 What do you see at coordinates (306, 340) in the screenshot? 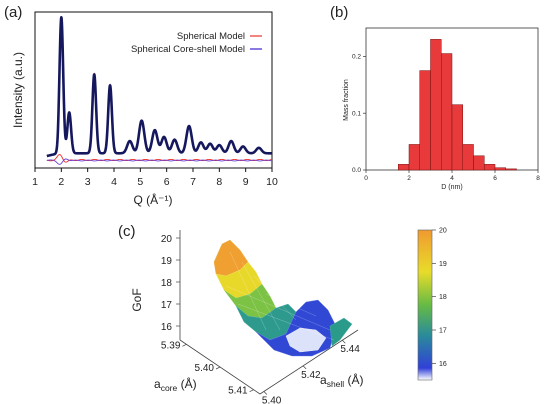
I see `surface-valley-light` at bounding box center [306, 340].